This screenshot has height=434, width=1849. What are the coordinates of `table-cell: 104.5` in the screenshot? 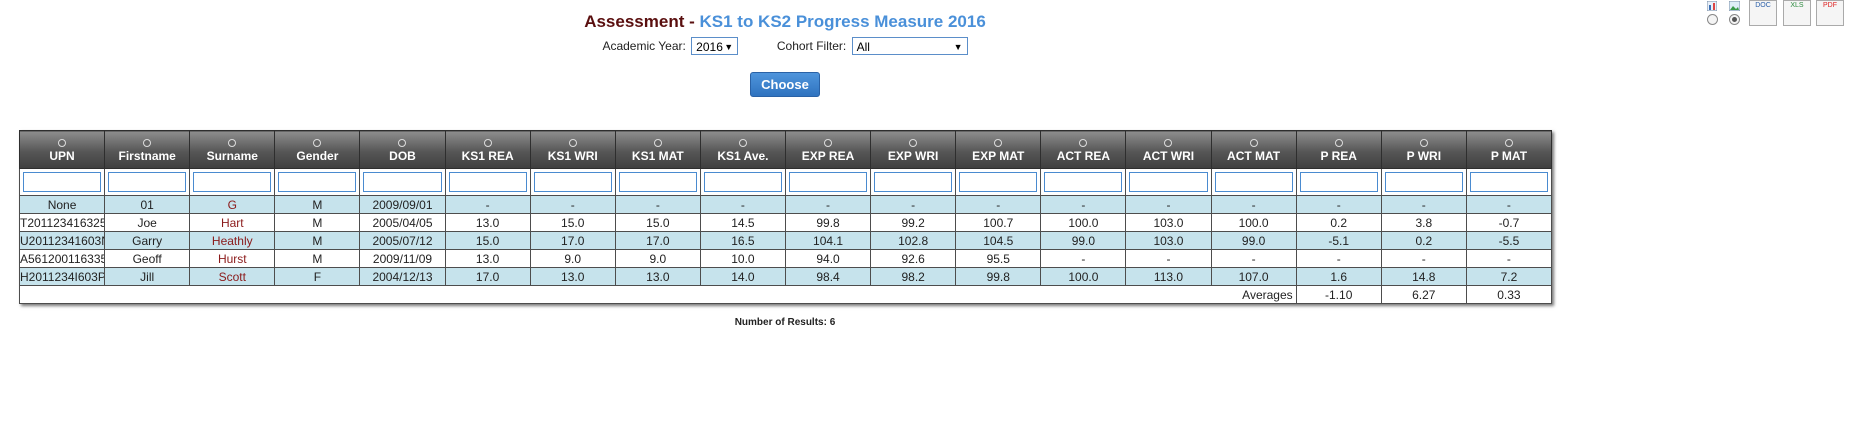 It's located at (998, 240).